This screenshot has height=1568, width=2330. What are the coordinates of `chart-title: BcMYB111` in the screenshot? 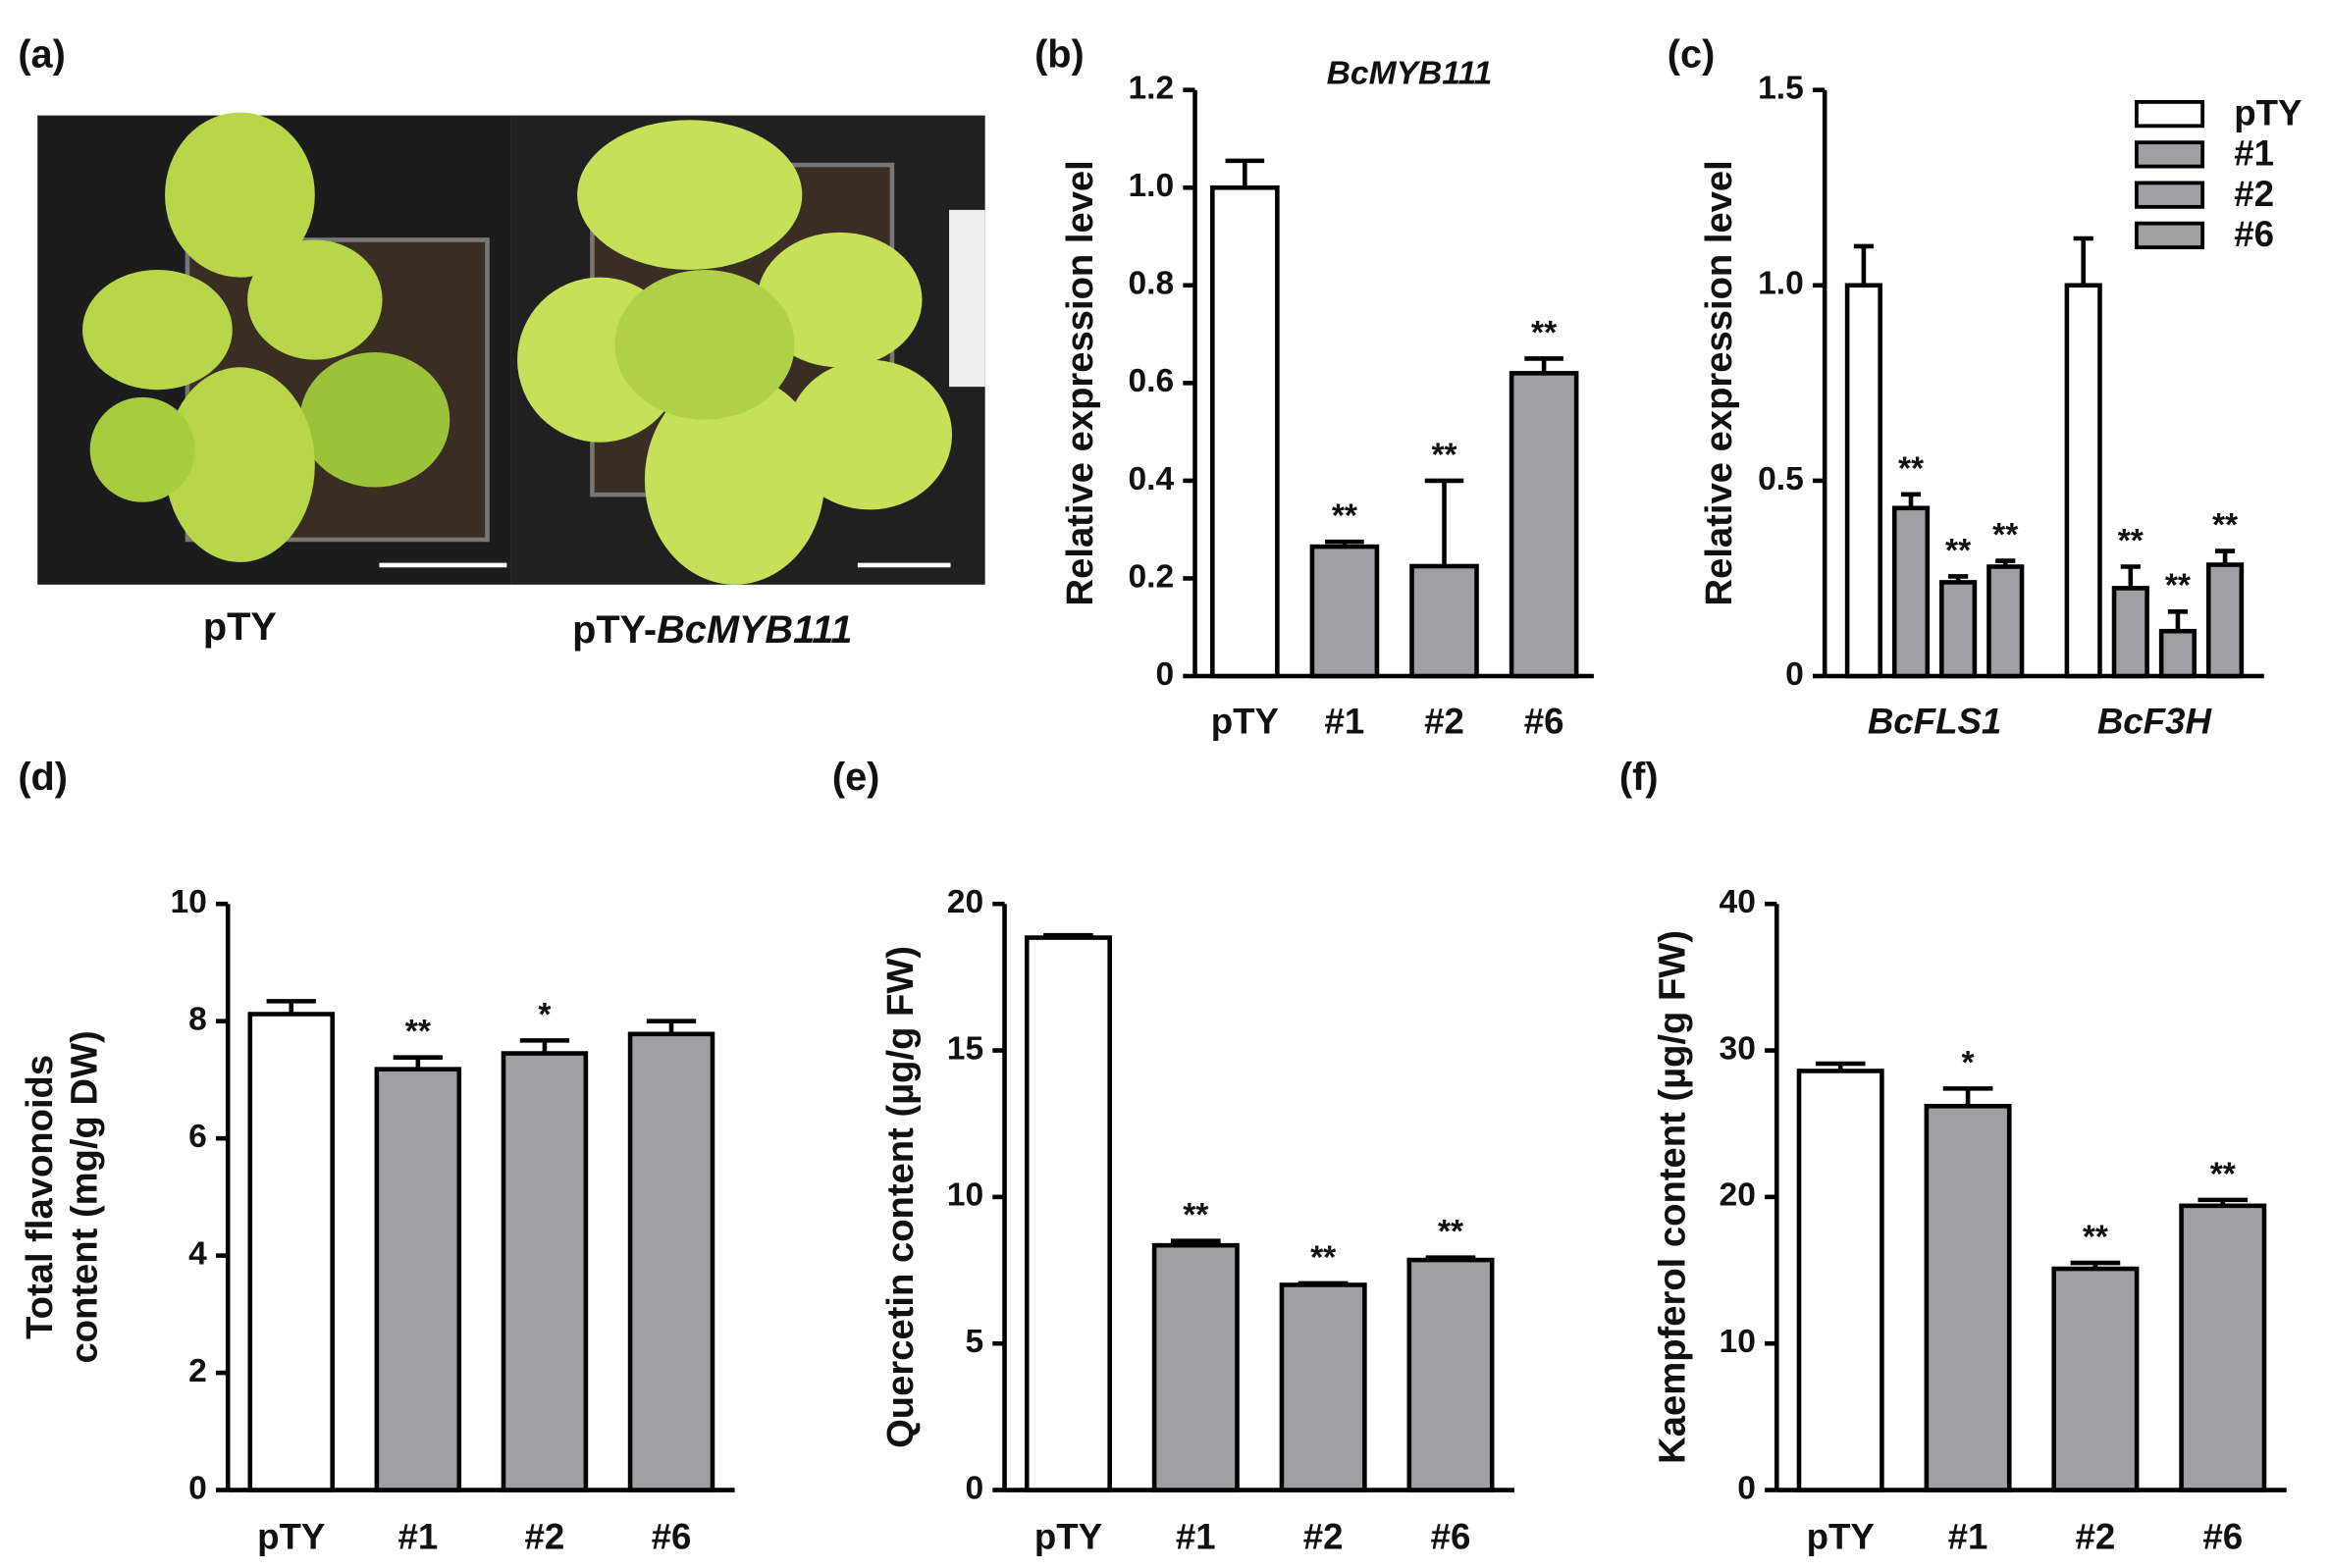 It's located at (1410, 73).